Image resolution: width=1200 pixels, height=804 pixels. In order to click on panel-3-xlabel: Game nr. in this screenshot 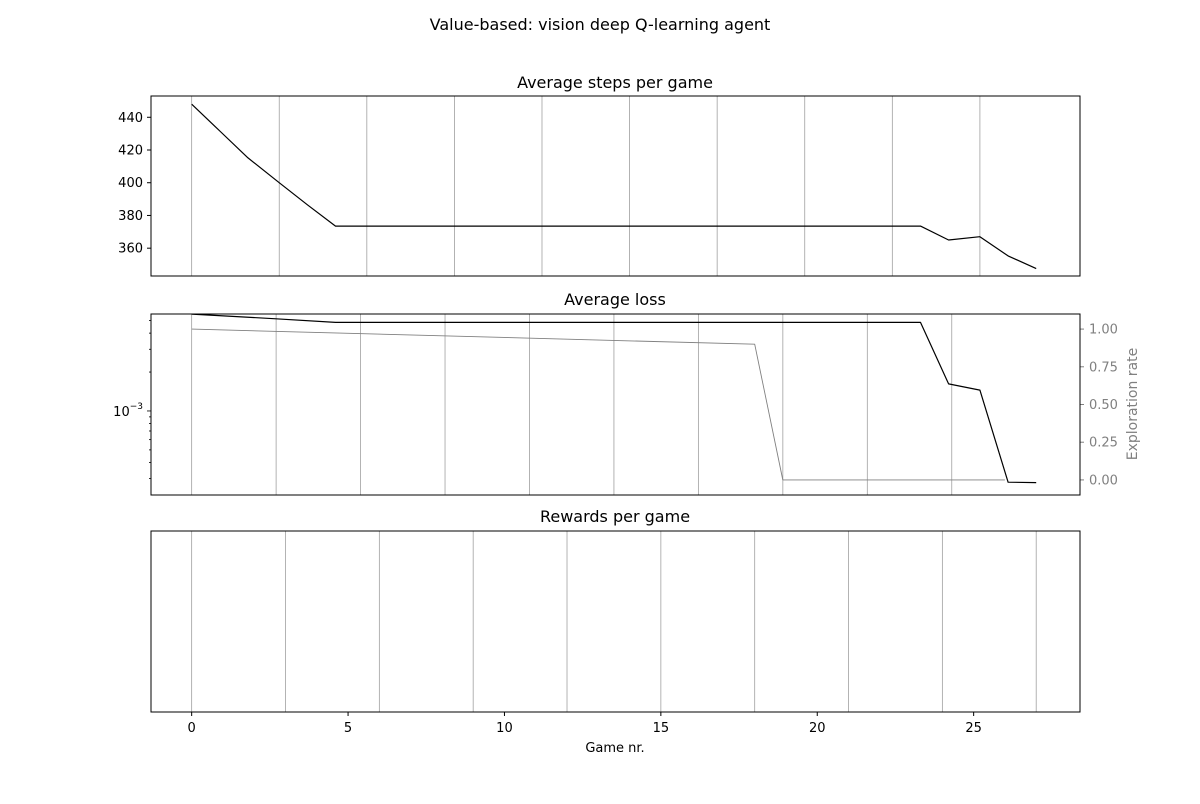, I will do `click(614, 748)`.